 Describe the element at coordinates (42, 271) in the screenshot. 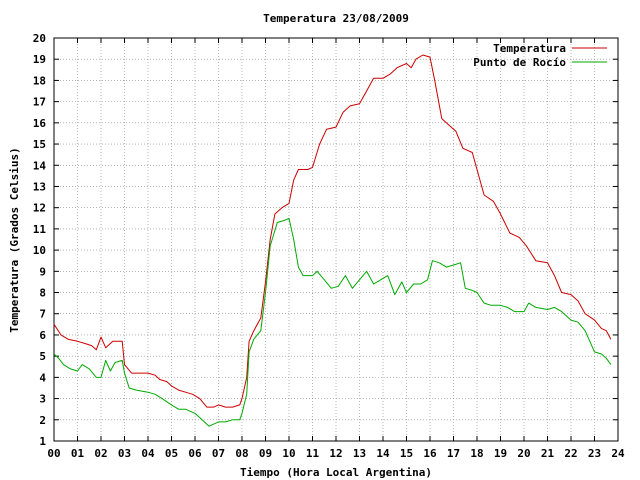

I see `y-tick-label: 9` at that location.